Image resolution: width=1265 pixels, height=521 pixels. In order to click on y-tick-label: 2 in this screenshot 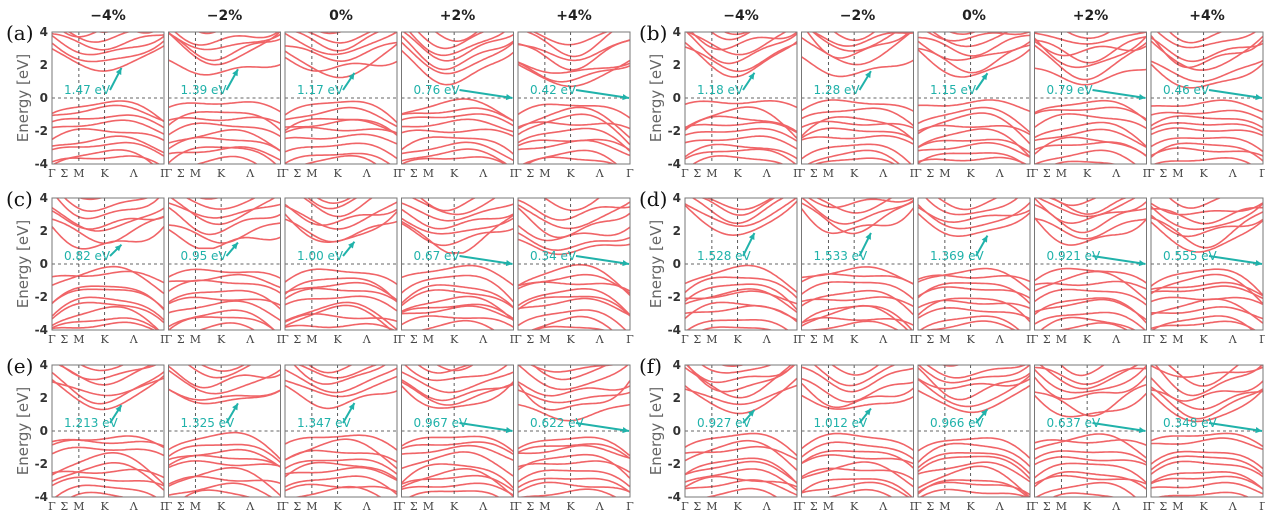, I will do `click(677, 231)`.